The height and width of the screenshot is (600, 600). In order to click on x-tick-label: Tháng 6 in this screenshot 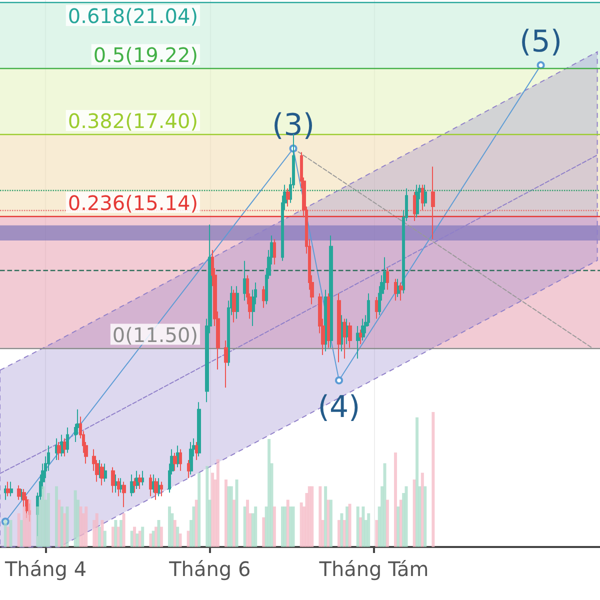, I will do `click(209, 569)`.